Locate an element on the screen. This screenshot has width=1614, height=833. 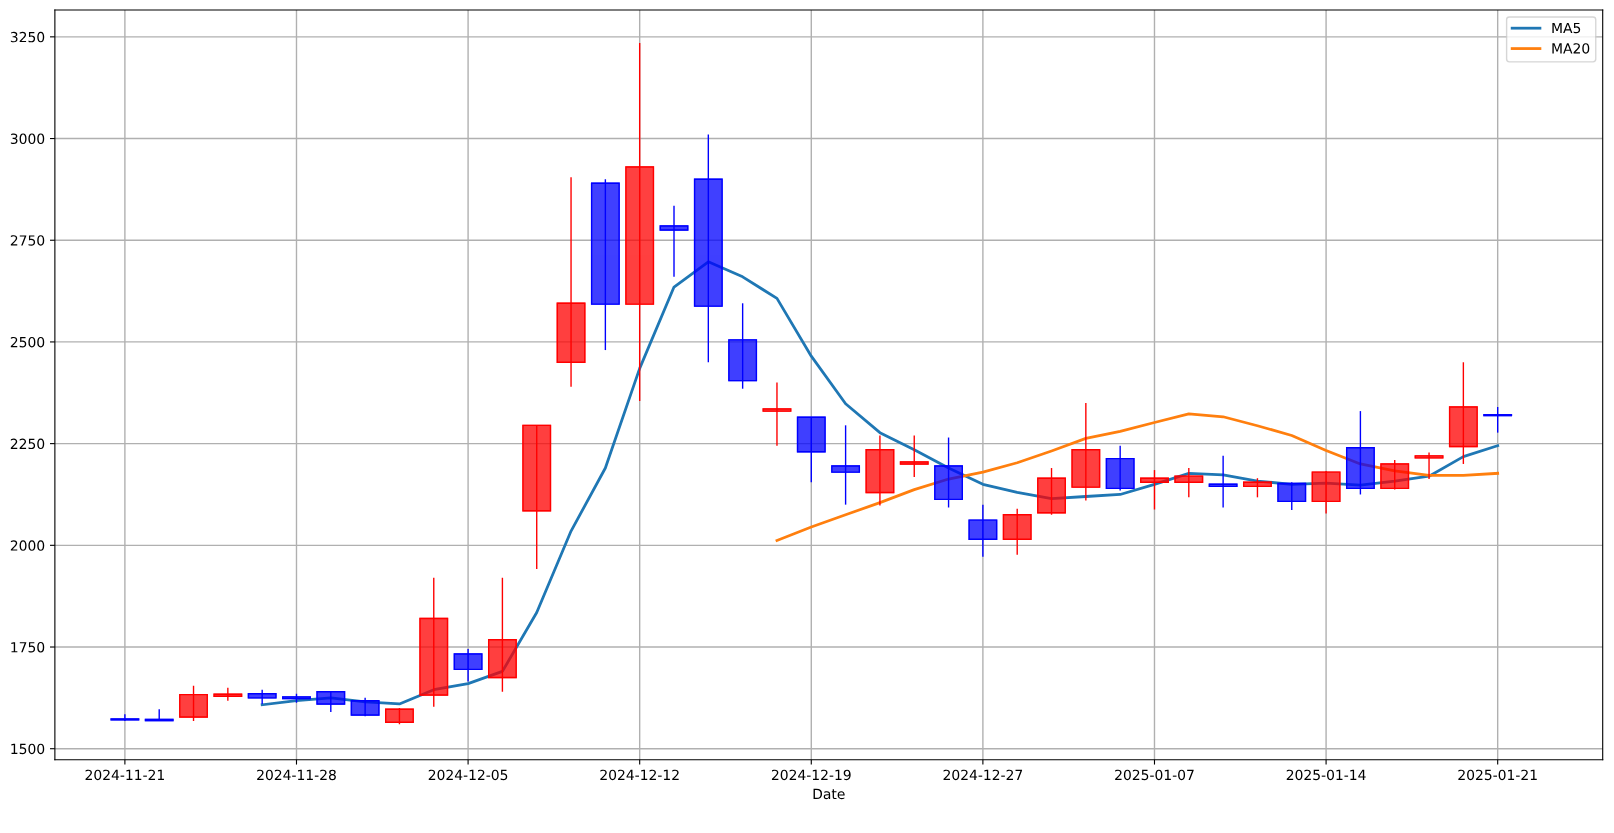
y-tick-label: 1750 is located at coordinates (28, 647).